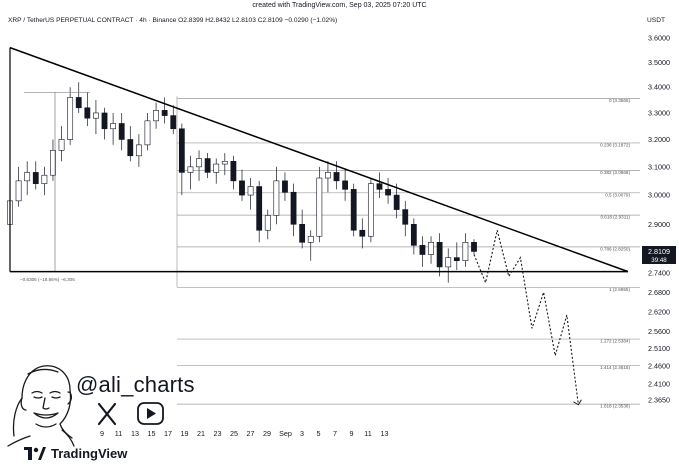 The width and height of the screenshot is (679, 470). I want to click on price-tag-countdown: 39:48, so click(659, 260).